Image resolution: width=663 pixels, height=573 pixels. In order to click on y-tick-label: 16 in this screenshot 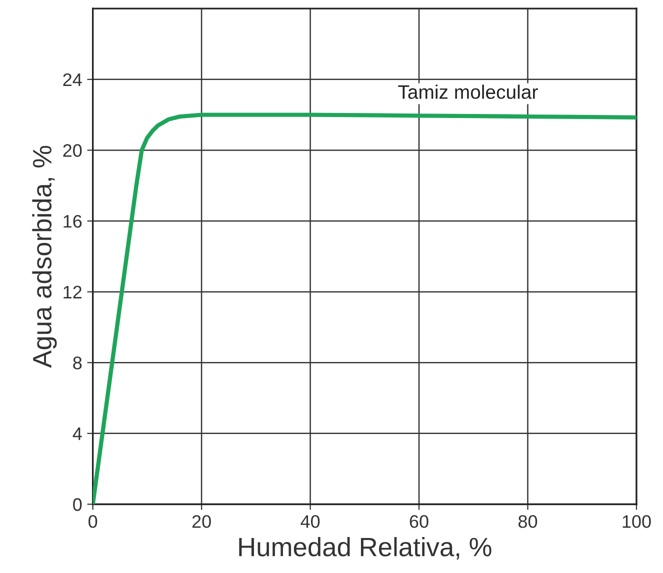, I will do `click(73, 221)`.